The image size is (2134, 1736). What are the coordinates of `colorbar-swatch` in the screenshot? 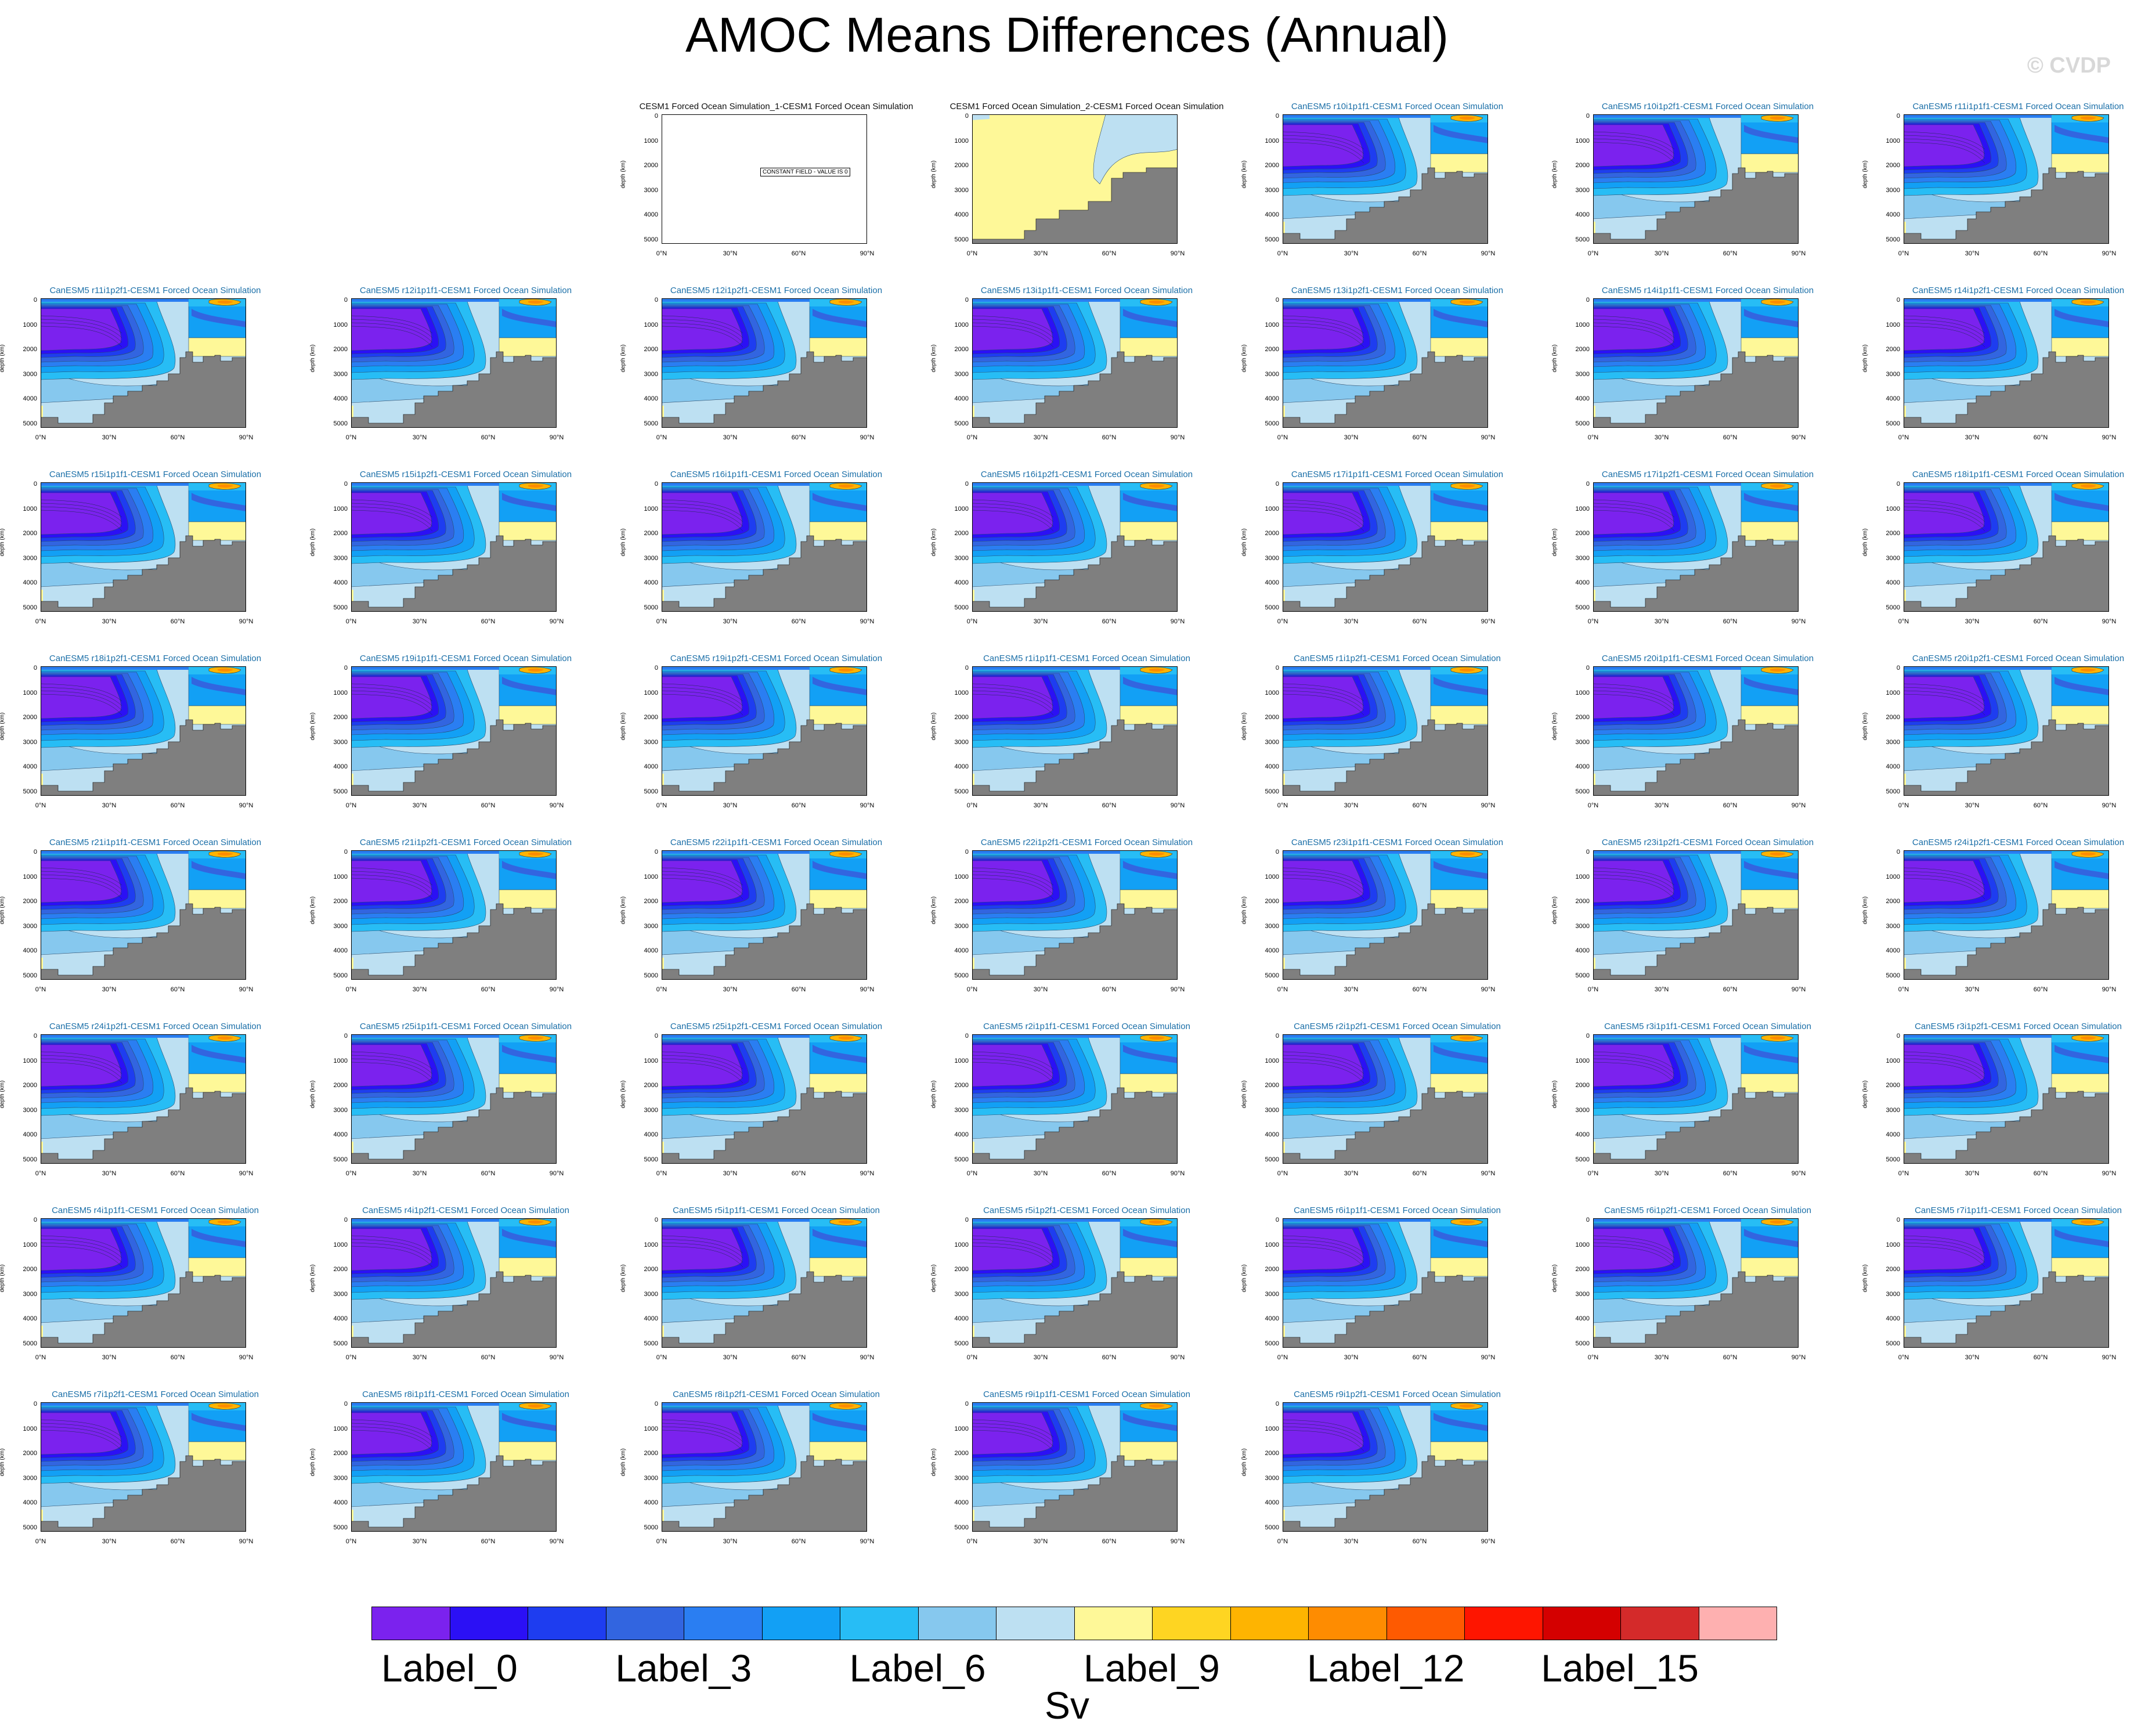 It's located at (1660, 1623).